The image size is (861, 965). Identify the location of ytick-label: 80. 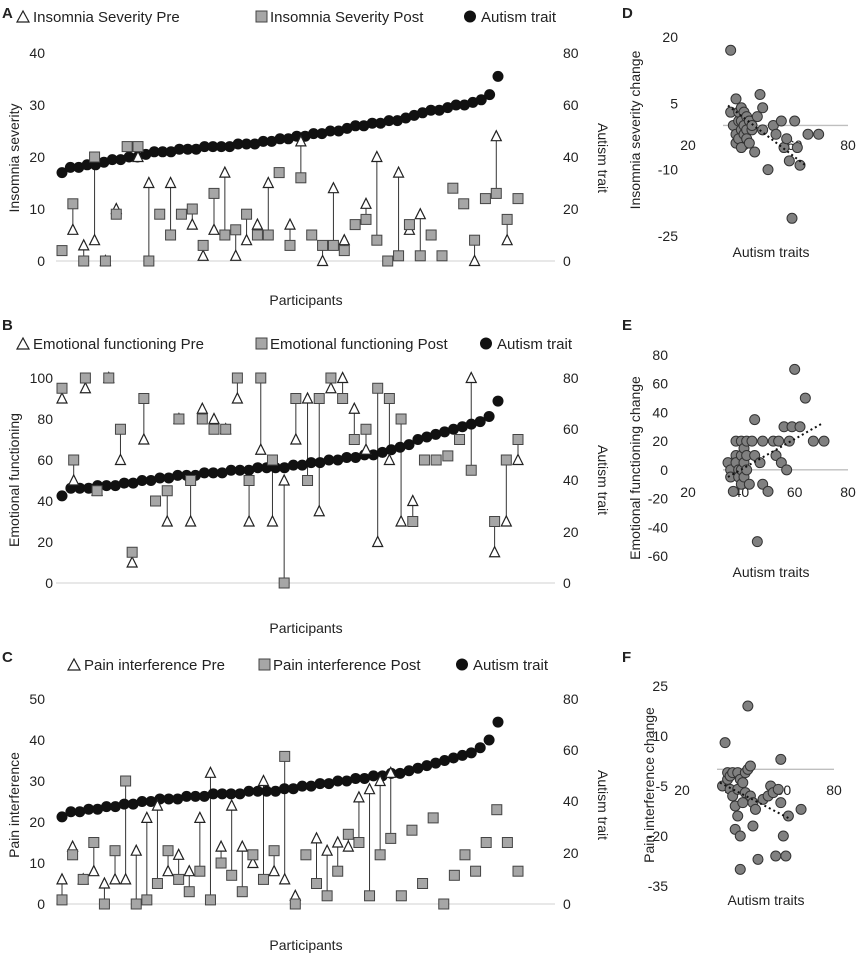
(660, 355).